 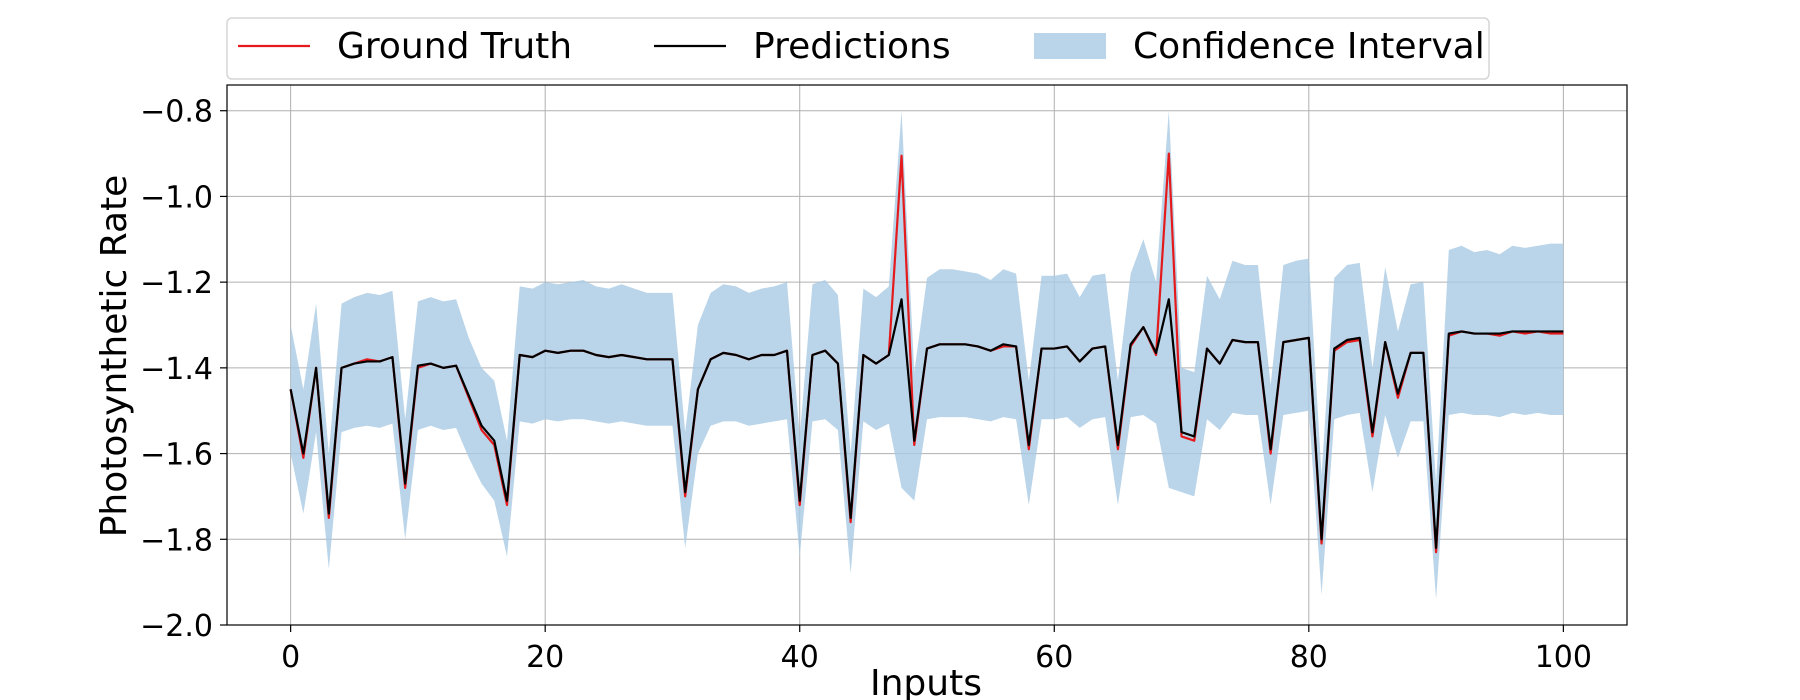 I want to click on x-tick-label: 40, so click(x=800, y=657).